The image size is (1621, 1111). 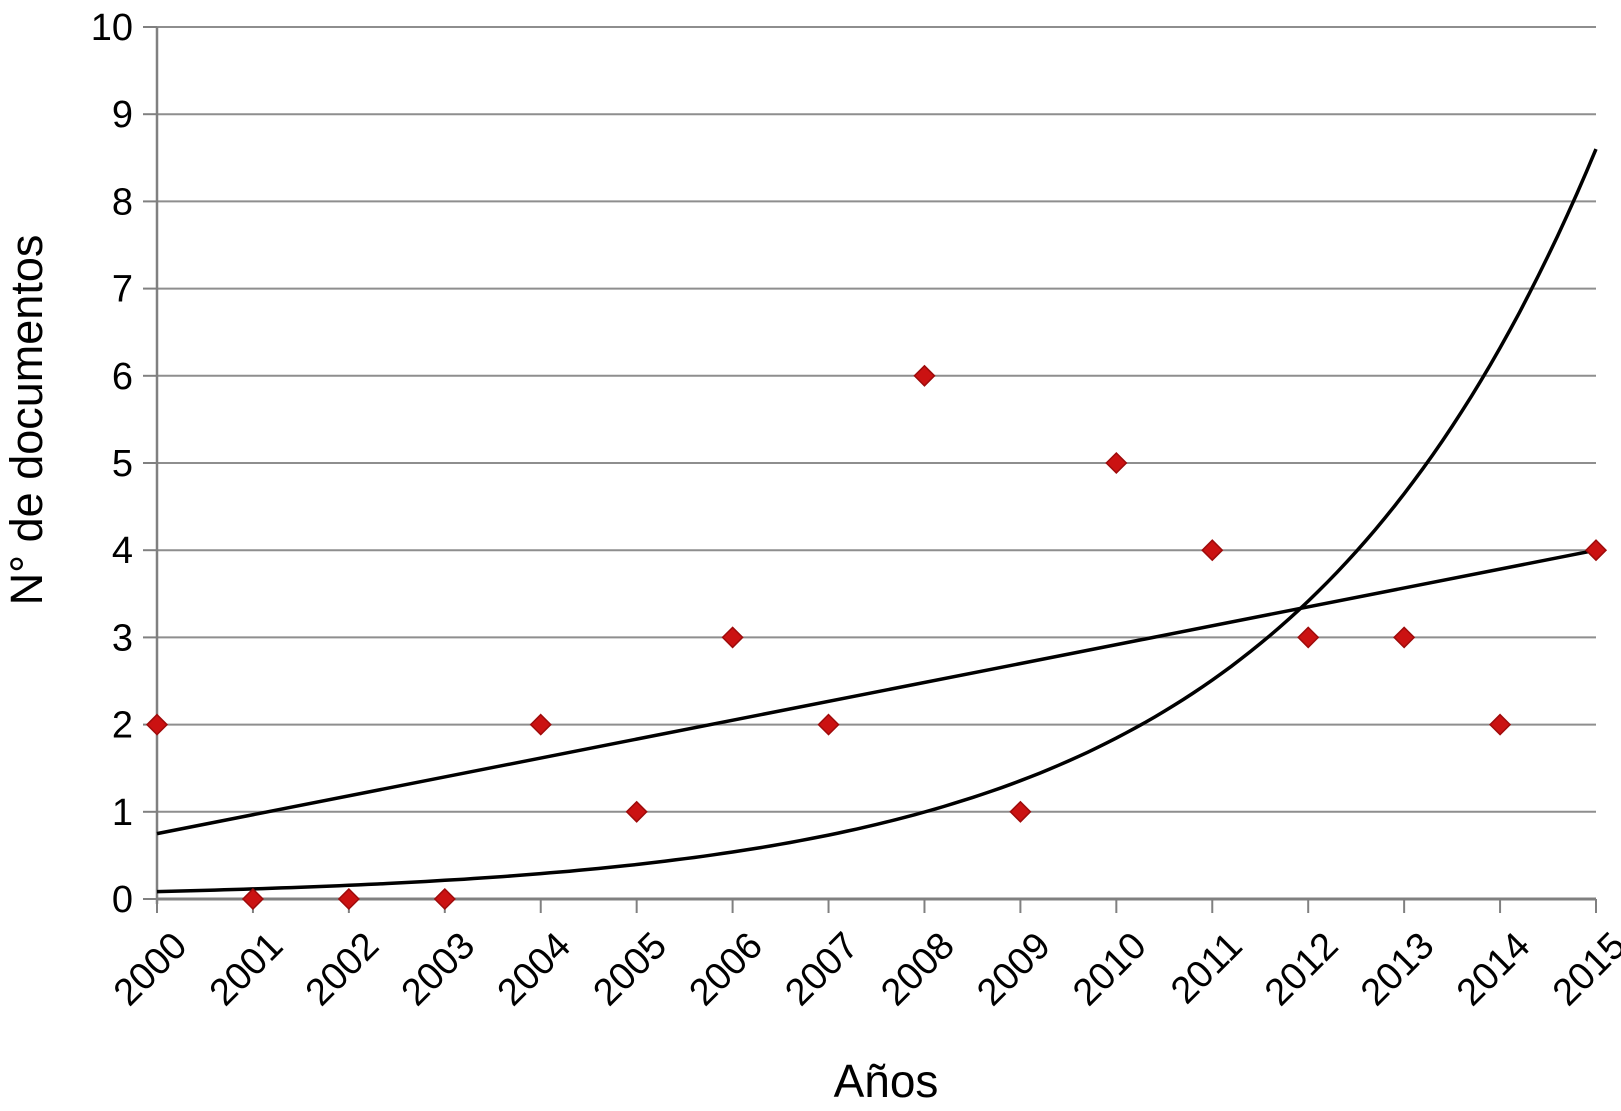 What do you see at coordinates (1013, 969) in the screenshot?
I see `x-tick-label: 2009` at bounding box center [1013, 969].